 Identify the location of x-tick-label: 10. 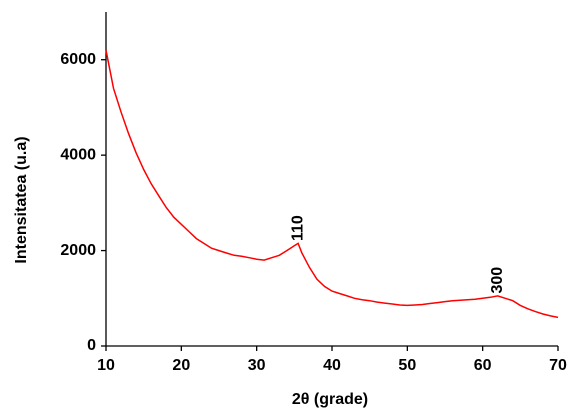
(106, 365).